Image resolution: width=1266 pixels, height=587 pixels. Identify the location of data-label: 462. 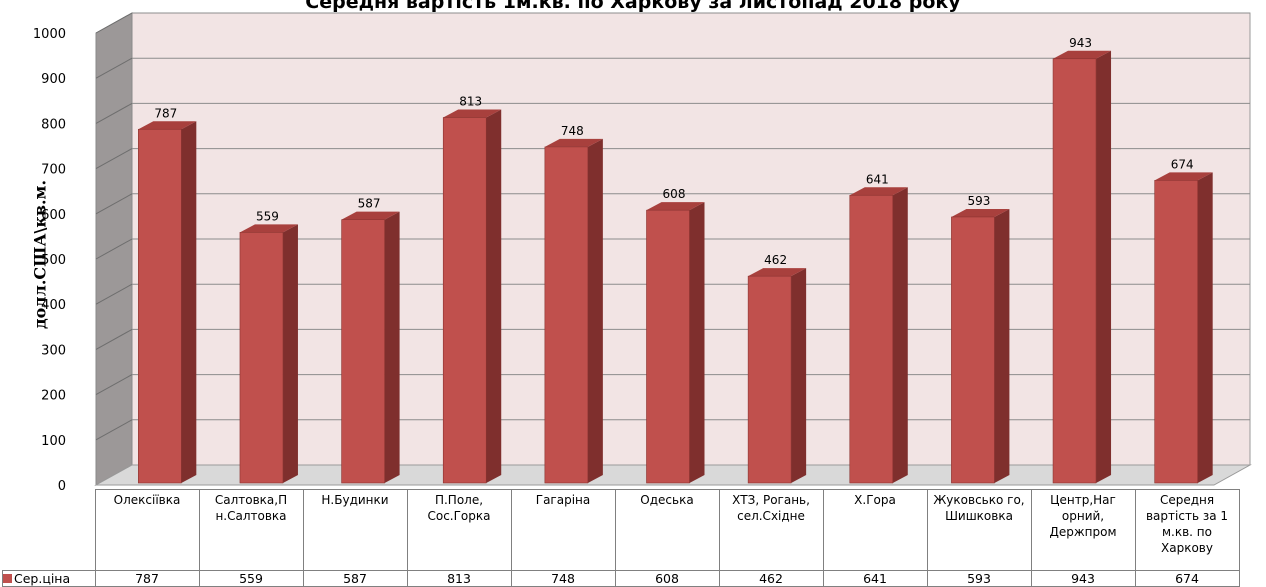
(775, 260).